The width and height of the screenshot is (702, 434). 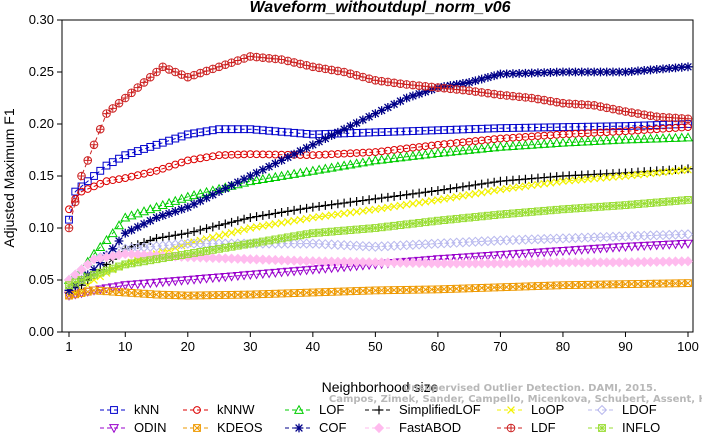 What do you see at coordinates (375, 346) in the screenshot?
I see `x-tick-label: 50` at bounding box center [375, 346].